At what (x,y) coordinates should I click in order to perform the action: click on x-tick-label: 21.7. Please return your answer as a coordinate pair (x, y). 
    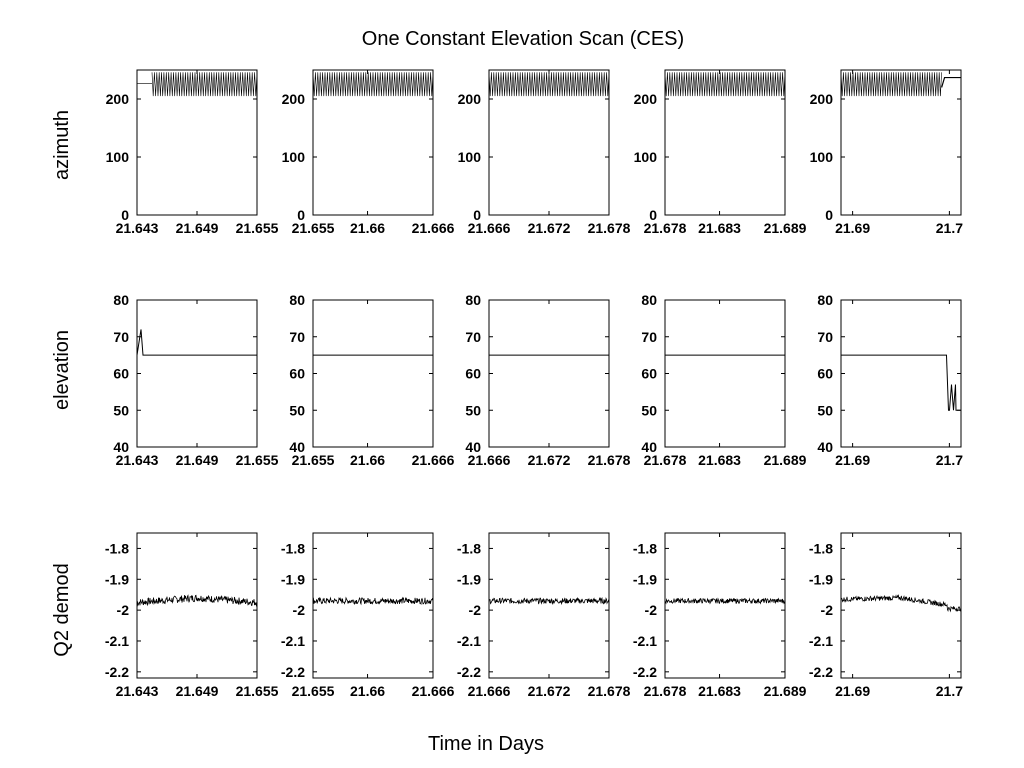
    Looking at the image, I should click on (949, 228).